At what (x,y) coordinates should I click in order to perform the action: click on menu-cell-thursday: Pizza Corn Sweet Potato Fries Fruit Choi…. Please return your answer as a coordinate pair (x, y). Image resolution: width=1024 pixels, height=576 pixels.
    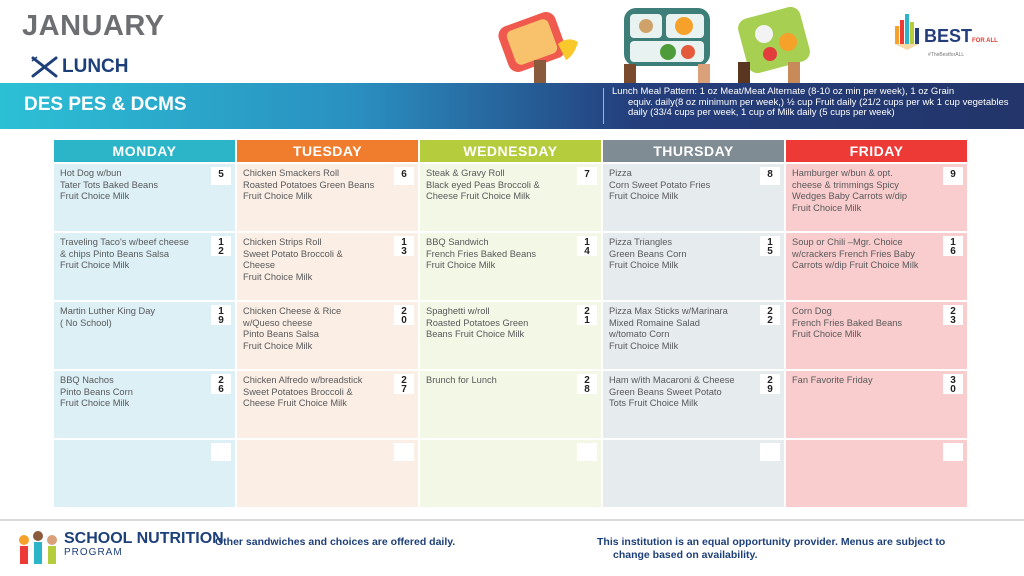
    Looking at the image, I should click on (693, 197).